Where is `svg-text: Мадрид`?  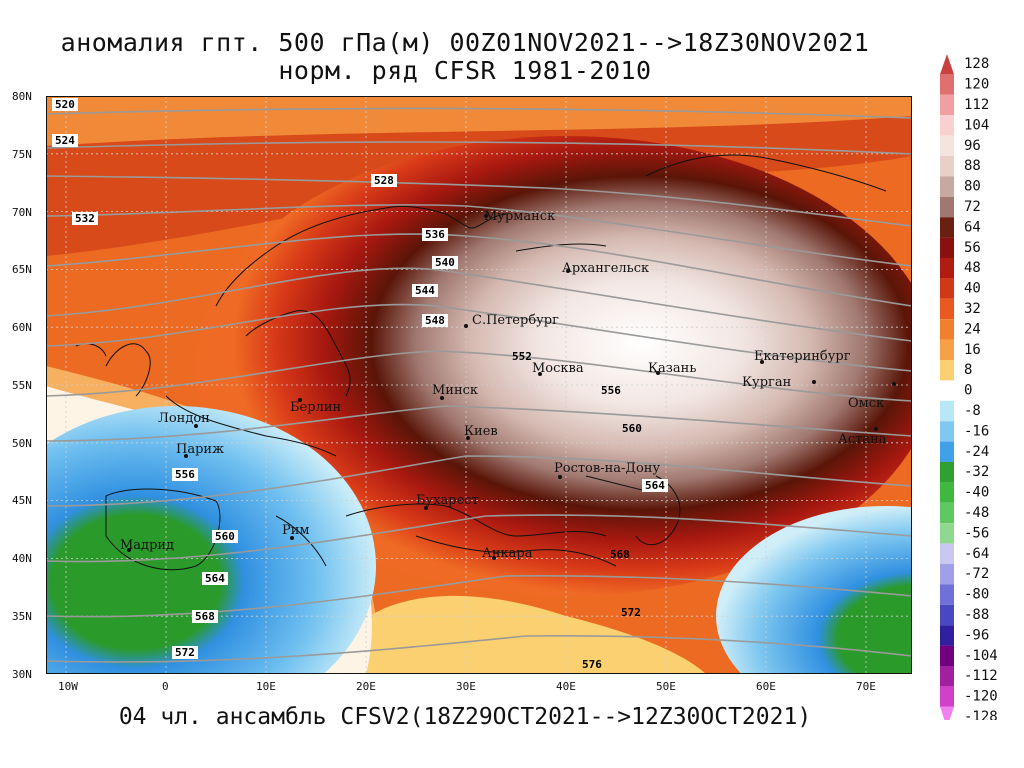 svg-text: Мадрид is located at coordinates (147, 545).